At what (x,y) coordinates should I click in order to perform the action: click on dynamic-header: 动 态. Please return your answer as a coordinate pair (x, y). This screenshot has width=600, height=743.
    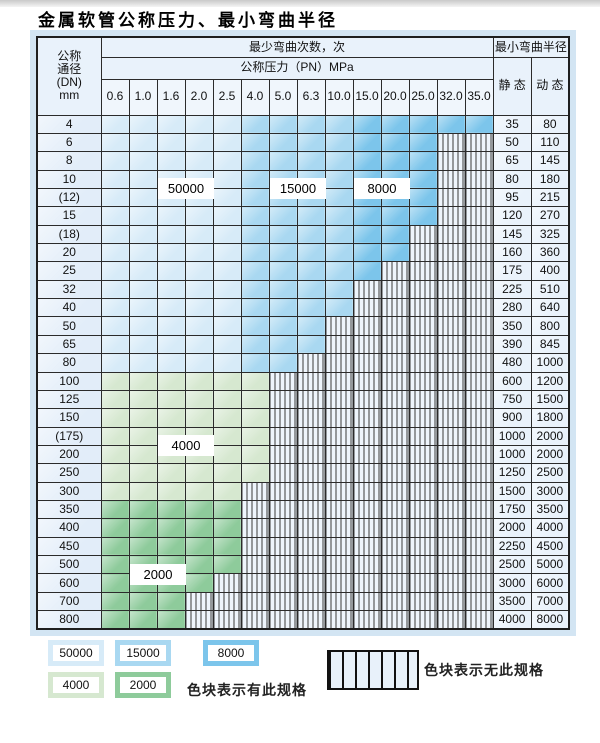
    Looking at the image, I should click on (550, 86).